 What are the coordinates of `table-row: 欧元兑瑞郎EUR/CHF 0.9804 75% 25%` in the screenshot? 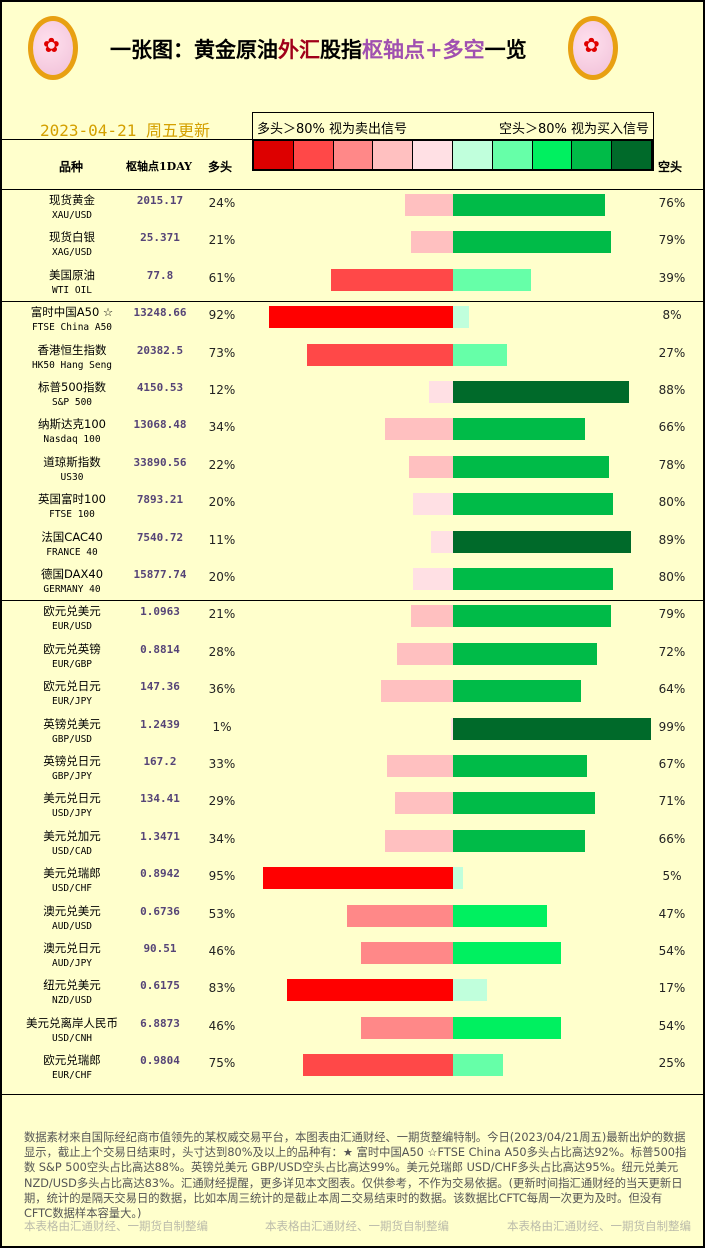 It's located at (353, 1069).